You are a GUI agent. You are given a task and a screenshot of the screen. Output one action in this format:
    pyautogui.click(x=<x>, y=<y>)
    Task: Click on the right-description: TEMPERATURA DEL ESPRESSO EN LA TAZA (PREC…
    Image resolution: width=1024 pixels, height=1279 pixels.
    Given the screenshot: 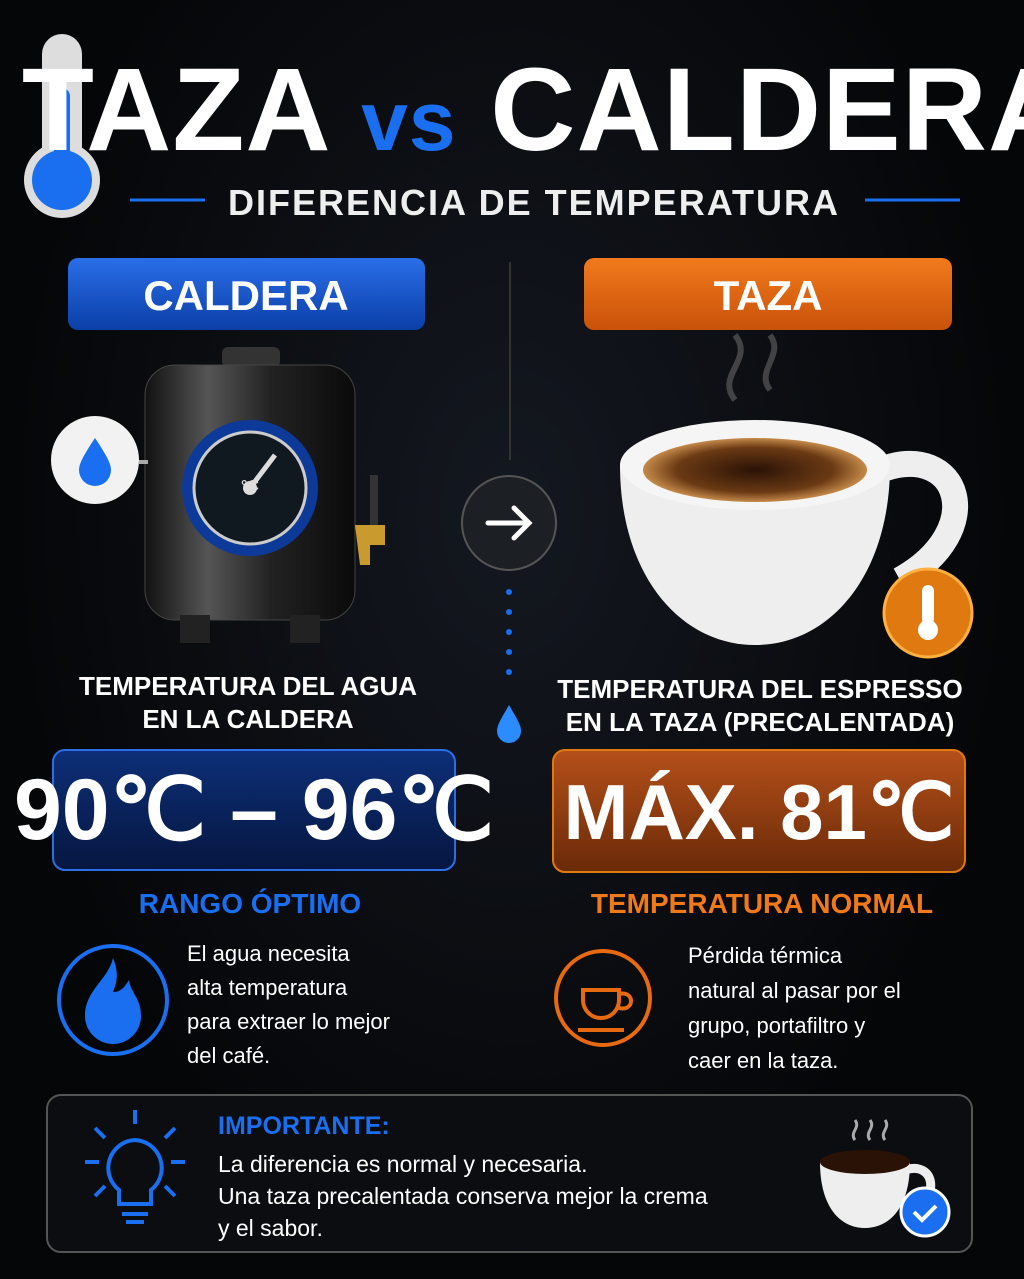 What is the action you would take?
    pyautogui.click(x=759, y=706)
    